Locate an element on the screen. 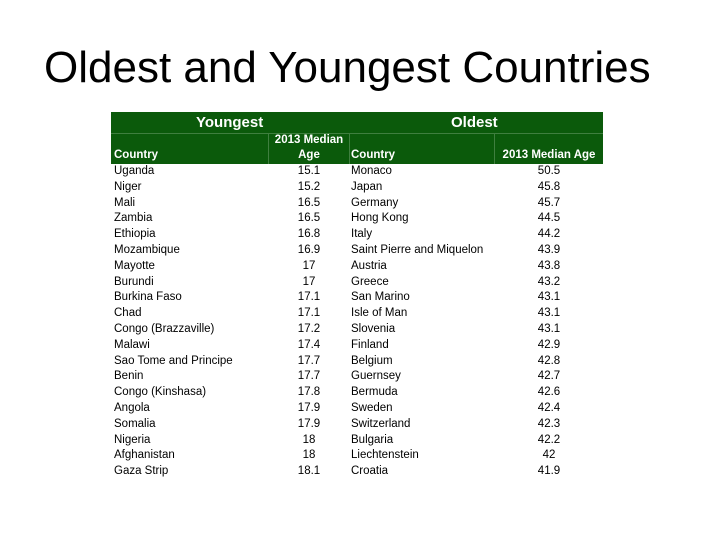 Image resolution: width=728 pixels, height=546 pixels. table-row: Angola 17.9 Sweden 42.4 is located at coordinates (357, 409).